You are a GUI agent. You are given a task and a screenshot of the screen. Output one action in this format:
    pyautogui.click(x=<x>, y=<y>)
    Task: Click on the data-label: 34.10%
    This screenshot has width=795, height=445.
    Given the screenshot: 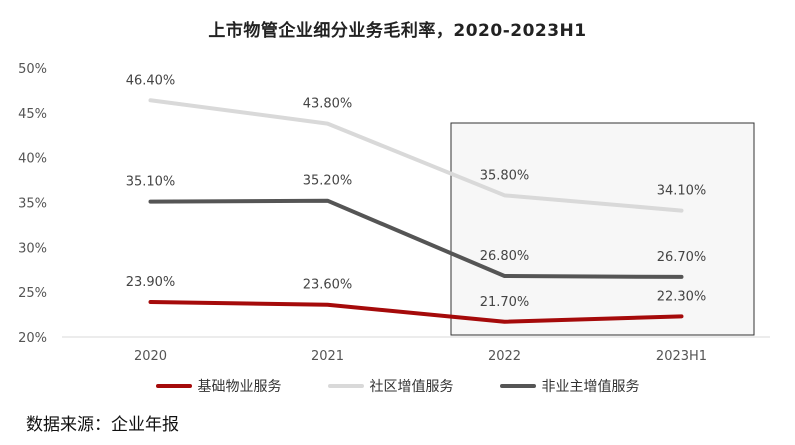 What is the action you would take?
    pyautogui.click(x=682, y=191)
    